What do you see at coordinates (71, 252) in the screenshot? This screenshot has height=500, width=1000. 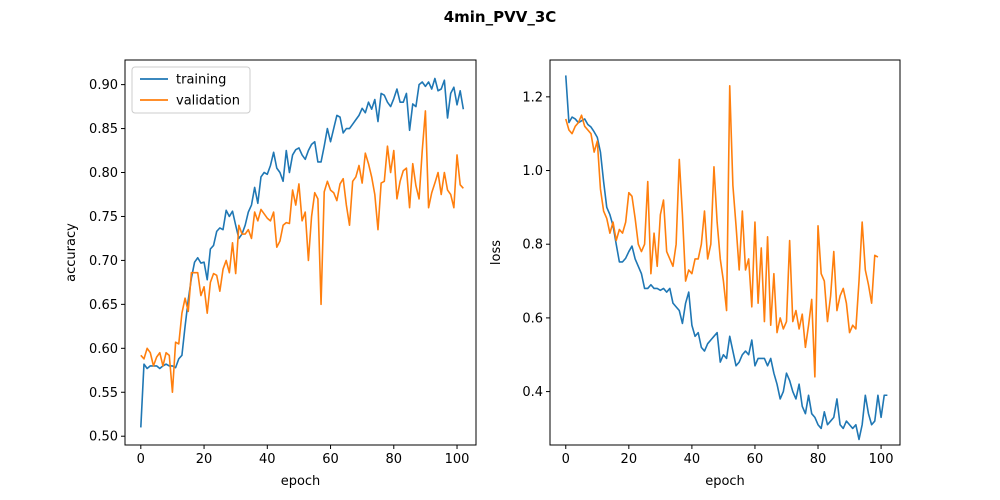 I see `accuracy-y-axis-title: accuracy` at bounding box center [71, 252].